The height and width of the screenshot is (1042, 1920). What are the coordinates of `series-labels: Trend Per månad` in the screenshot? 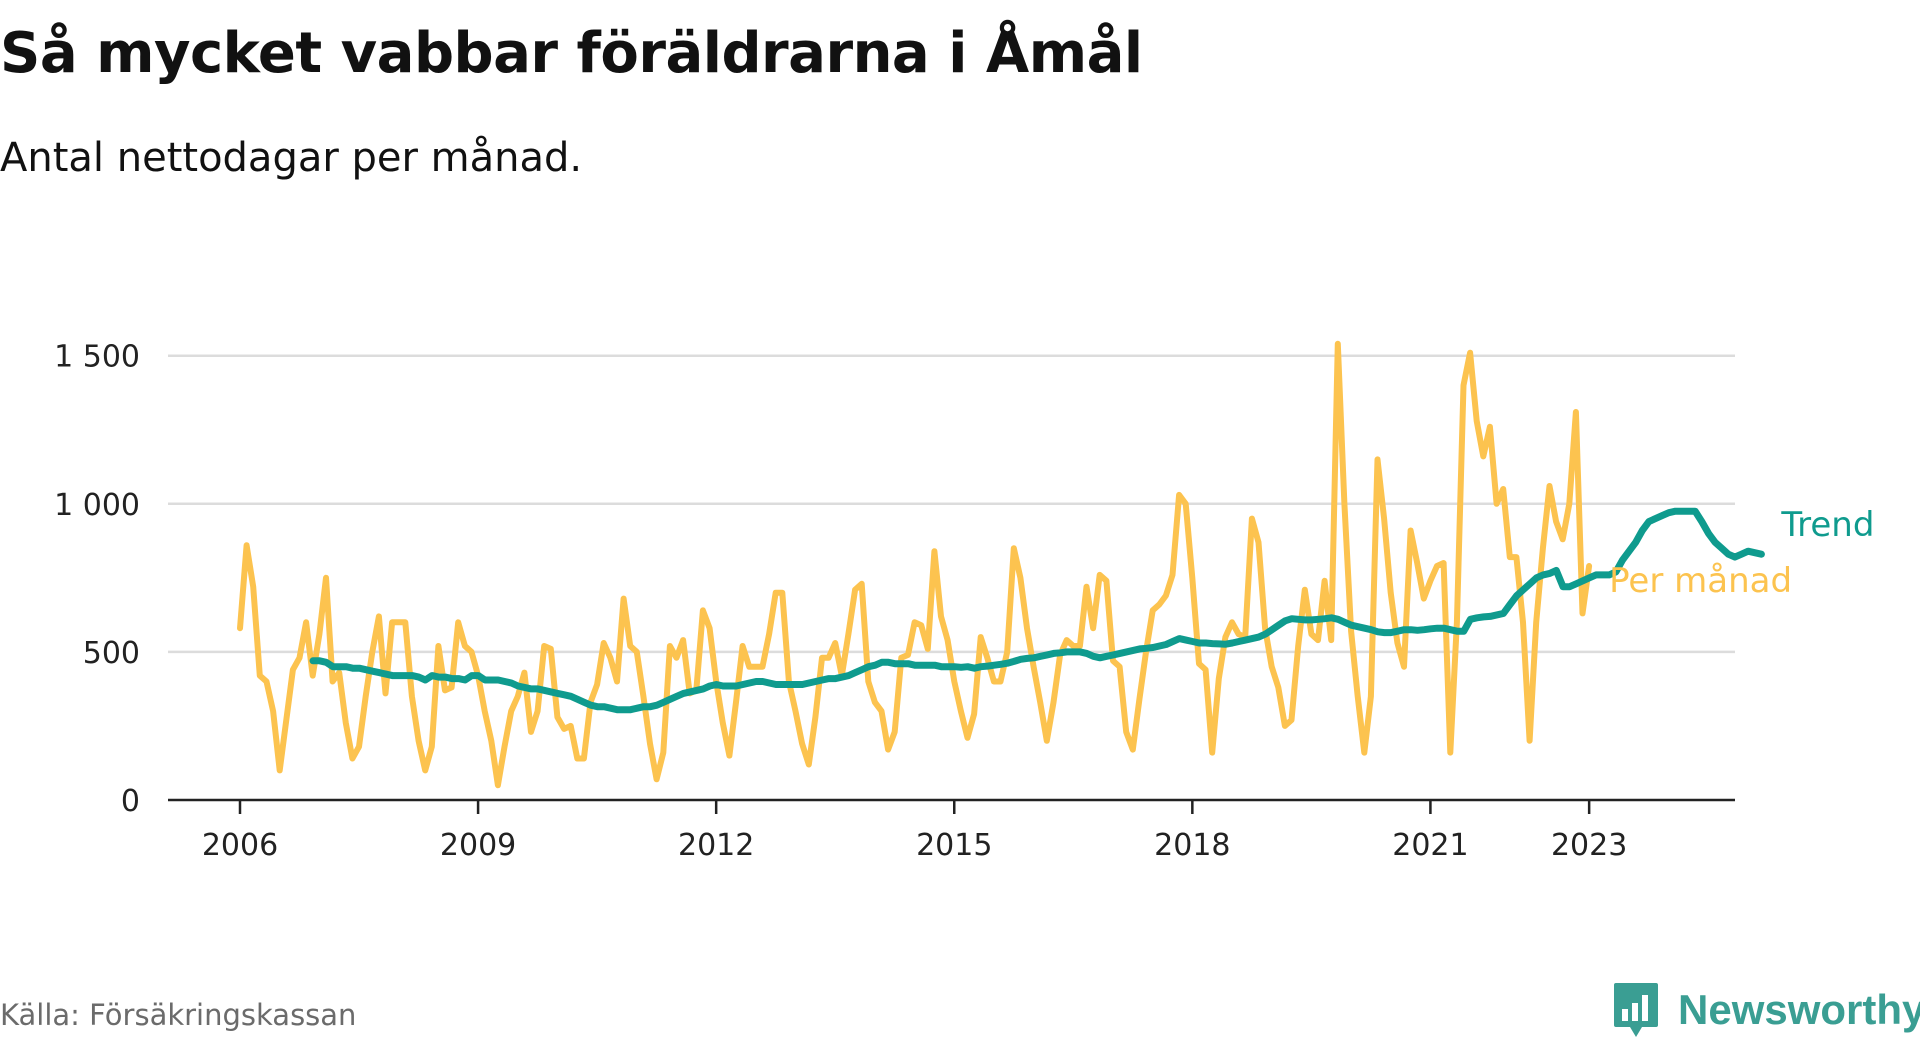 It's located at (1741, 553).